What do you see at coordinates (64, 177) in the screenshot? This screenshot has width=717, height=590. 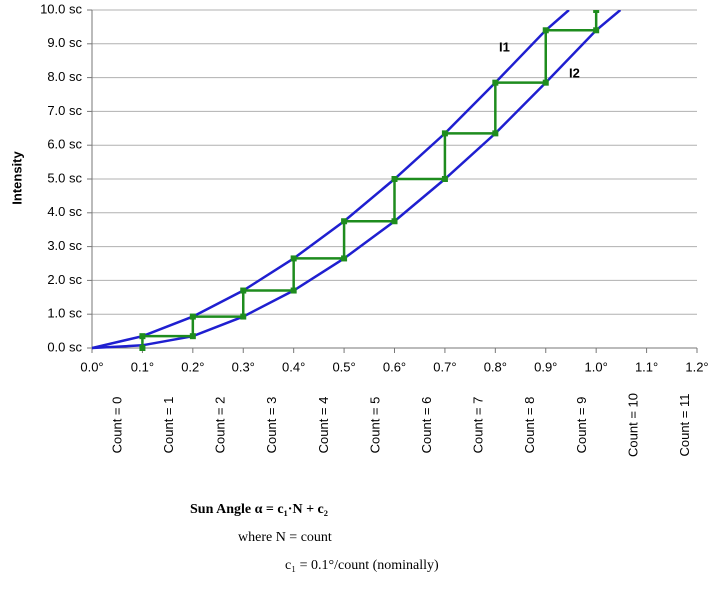 I see `y-tick-label: 5.0 sc` at bounding box center [64, 177].